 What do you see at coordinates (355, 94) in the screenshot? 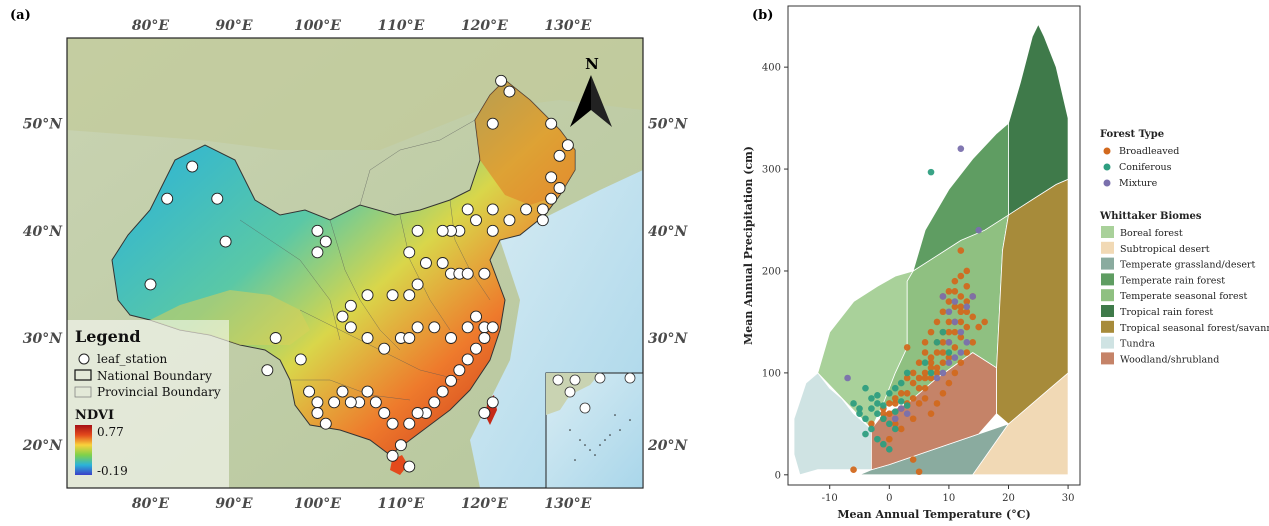
I see `basemap-north-steppe` at bounding box center [355, 94].